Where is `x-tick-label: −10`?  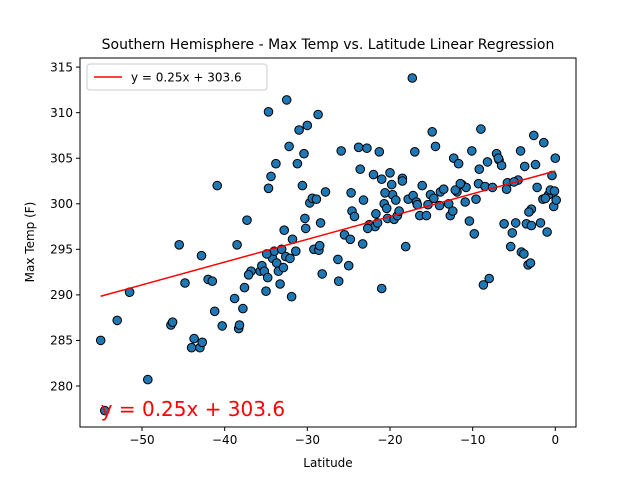 x-tick-label: −10 is located at coordinates (472, 440).